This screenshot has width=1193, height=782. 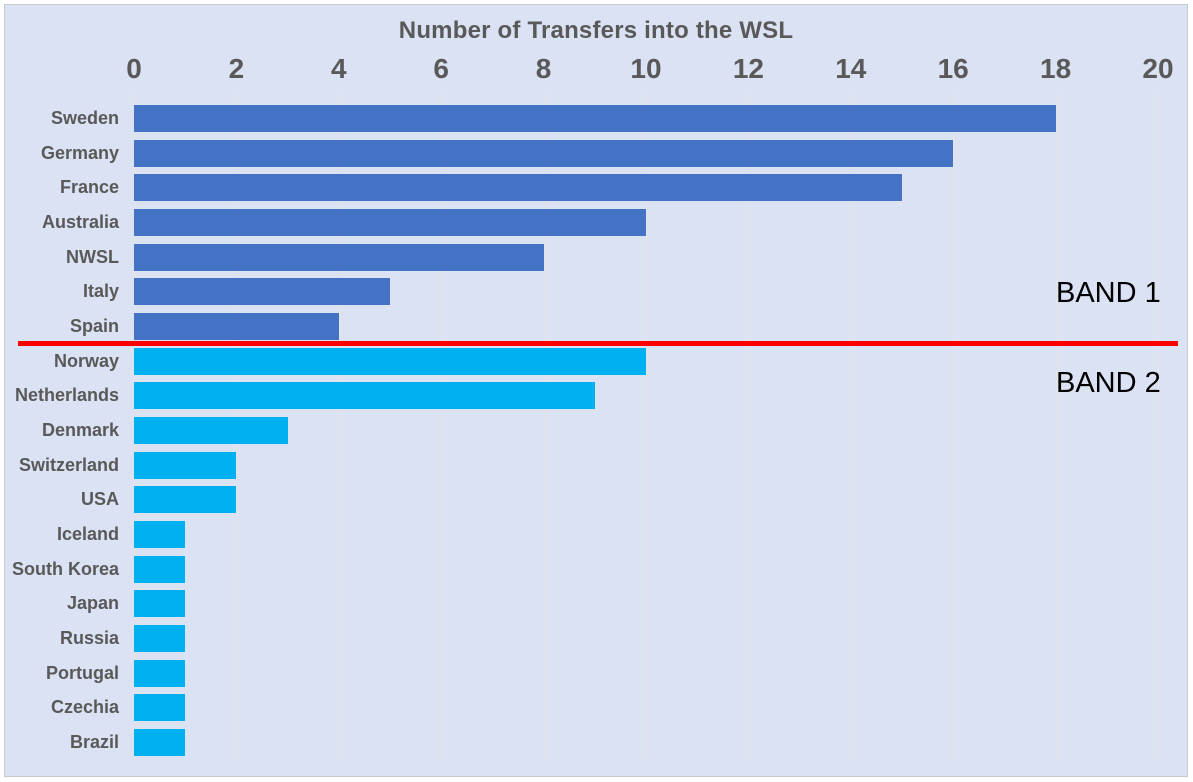 I want to click on x-tick-label-20: 20, so click(x=1158, y=68).